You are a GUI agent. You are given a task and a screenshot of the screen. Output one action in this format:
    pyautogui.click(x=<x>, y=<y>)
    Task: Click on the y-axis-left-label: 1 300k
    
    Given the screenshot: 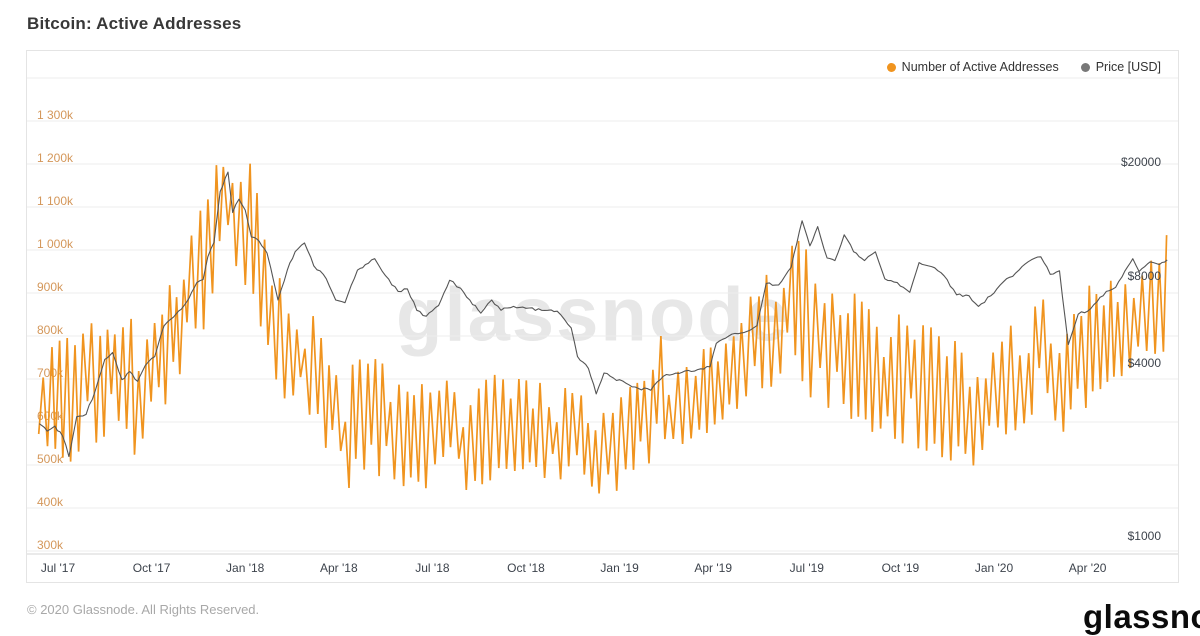 What is the action you would take?
    pyautogui.click(x=55, y=115)
    